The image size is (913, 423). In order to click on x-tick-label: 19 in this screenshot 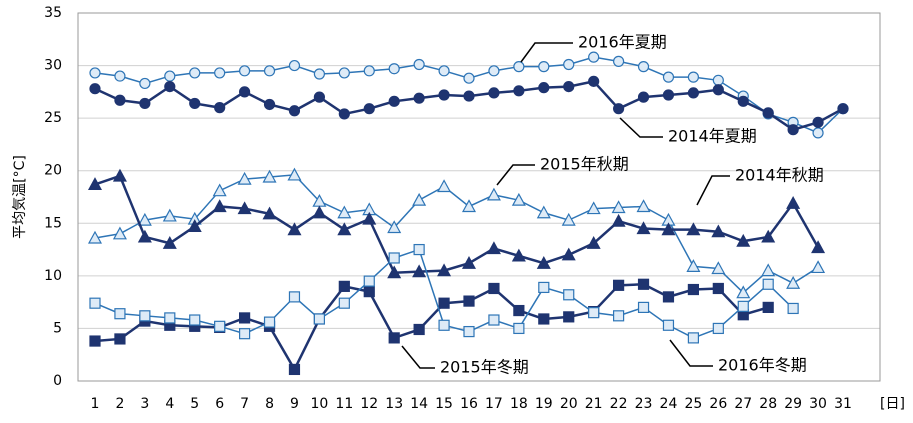, I will do `click(544, 404)`.